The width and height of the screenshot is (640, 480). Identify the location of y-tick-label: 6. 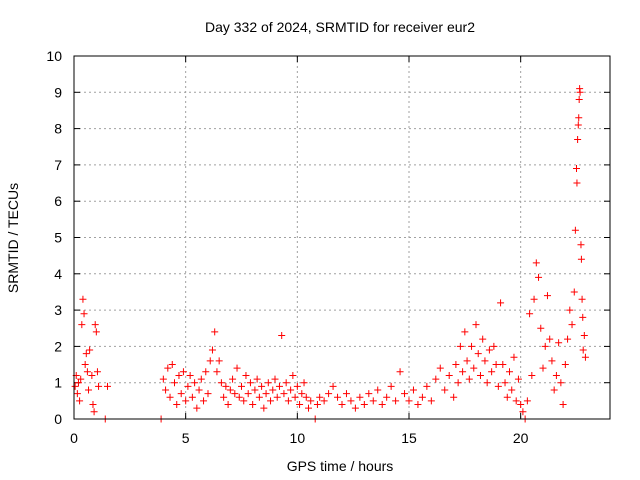
(58, 201).